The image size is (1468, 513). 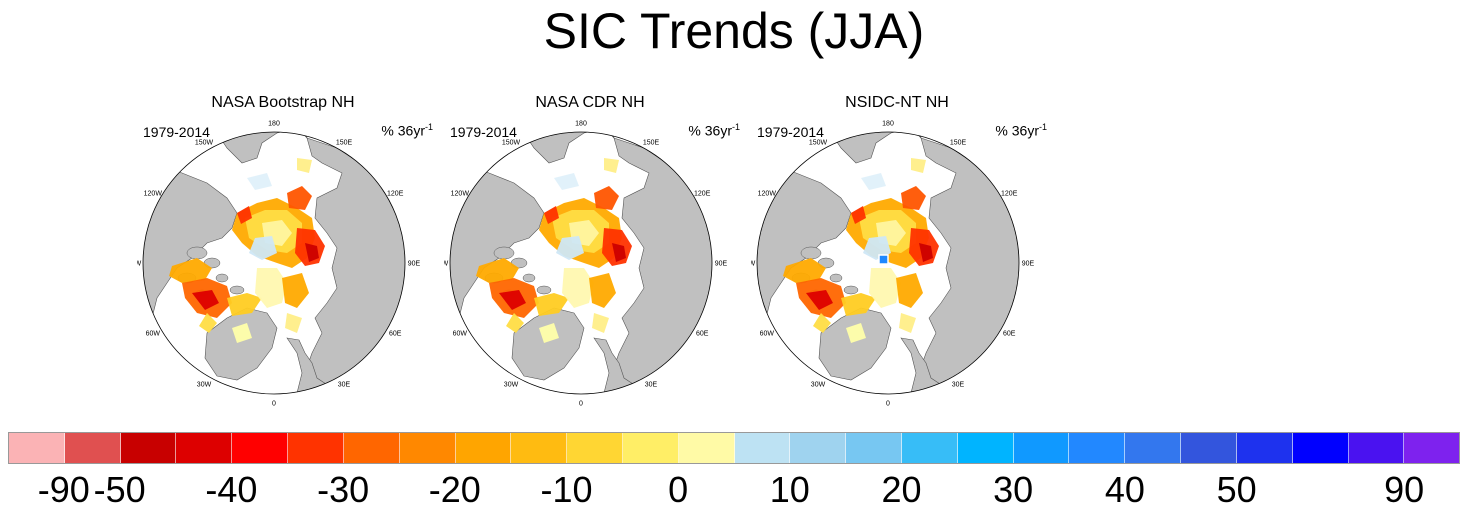 What do you see at coordinates (1124, 489) in the screenshot?
I see `colorbar-tick-label: 40` at bounding box center [1124, 489].